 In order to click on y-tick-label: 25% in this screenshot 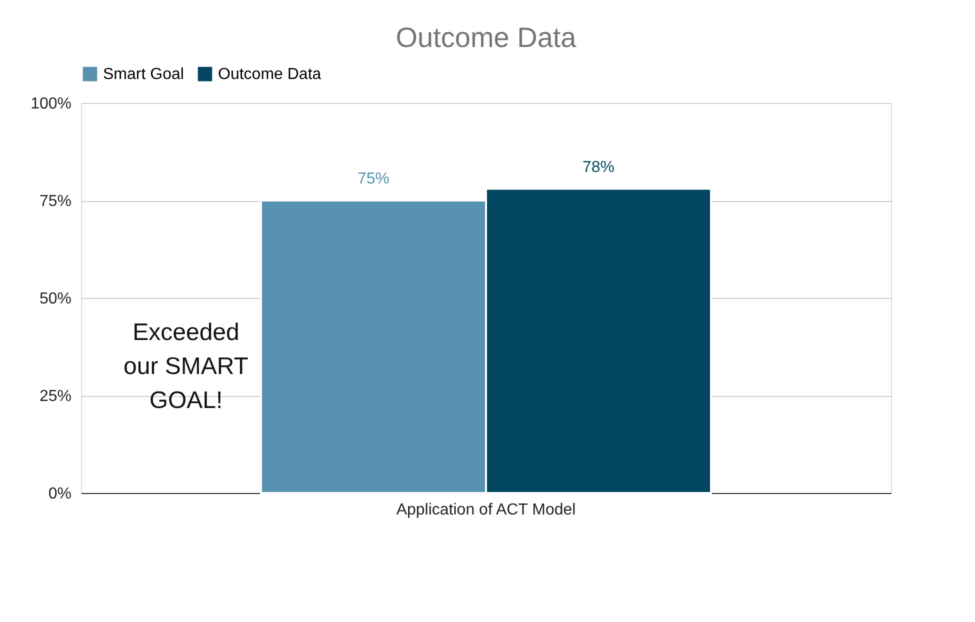, I will do `click(55, 396)`.